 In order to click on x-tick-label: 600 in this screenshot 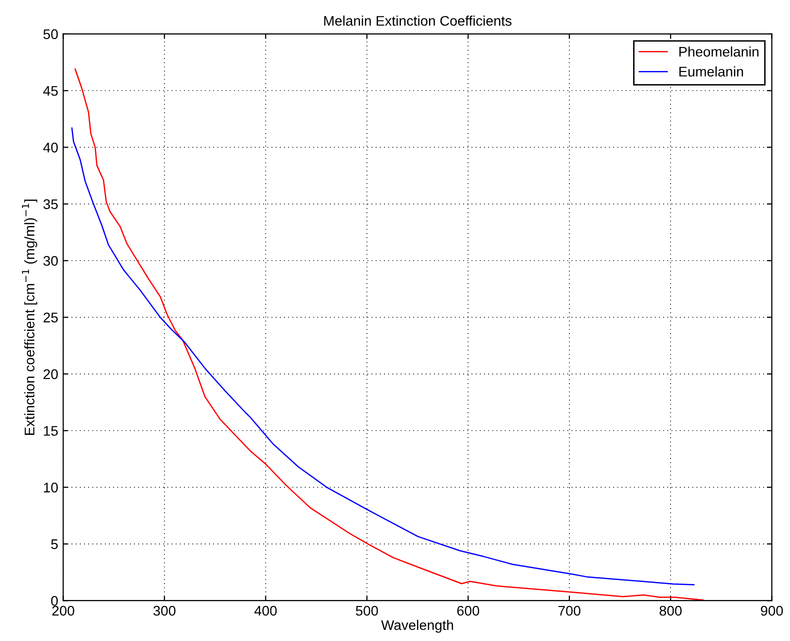, I will do `click(468, 611)`.